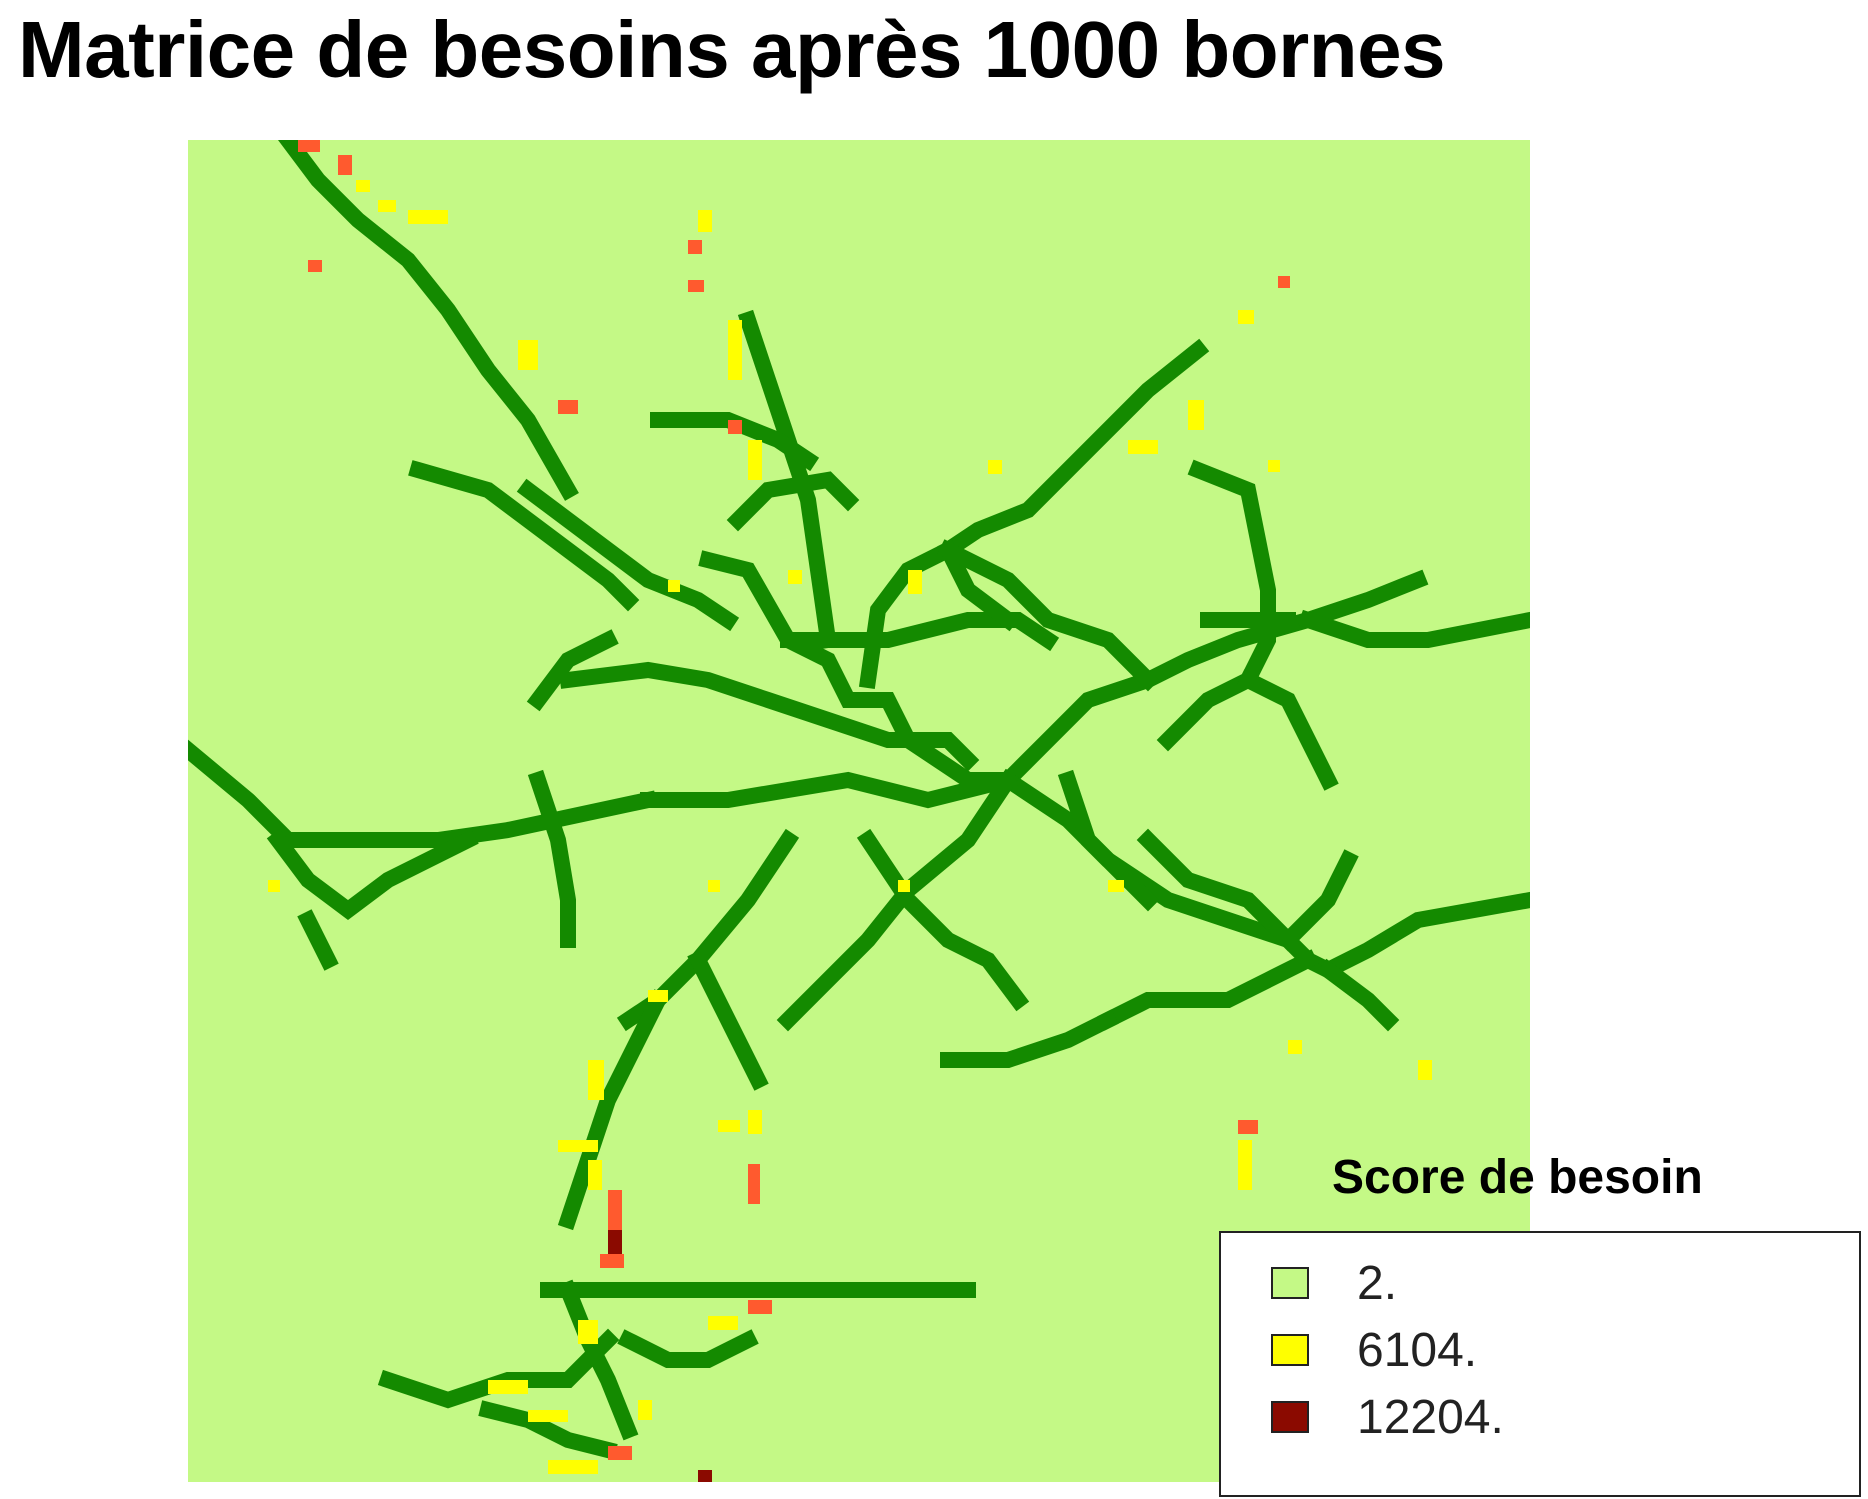  Describe the element at coordinates (1334, 1283) in the screenshot. I see `legend-item: 2.` at that location.